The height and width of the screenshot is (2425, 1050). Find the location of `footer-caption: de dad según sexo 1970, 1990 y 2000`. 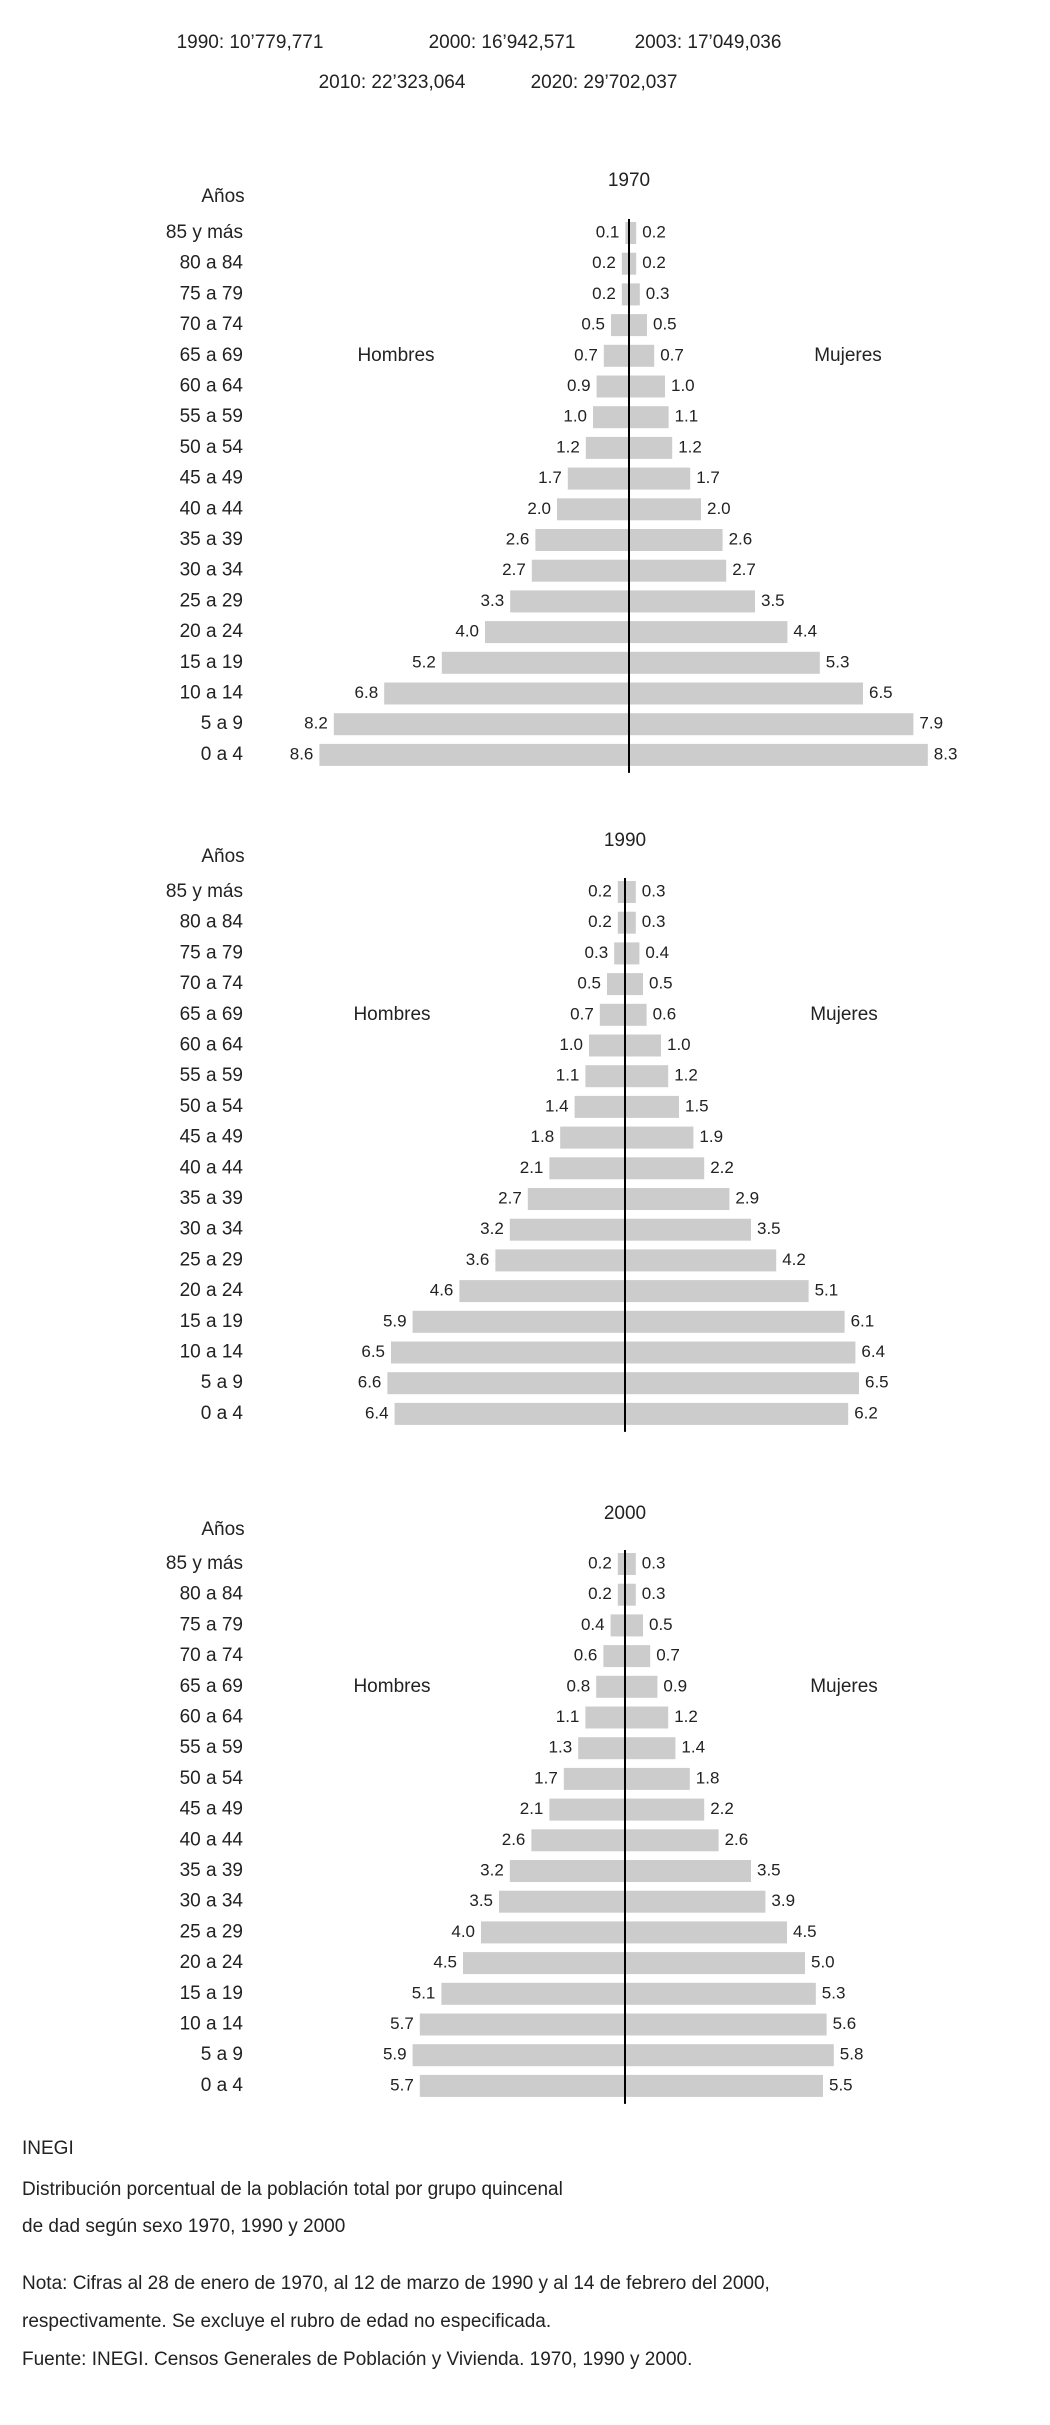

footer-caption: de dad según sexo 1970, 1990 y 2000 is located at coordinates (183, 2226).